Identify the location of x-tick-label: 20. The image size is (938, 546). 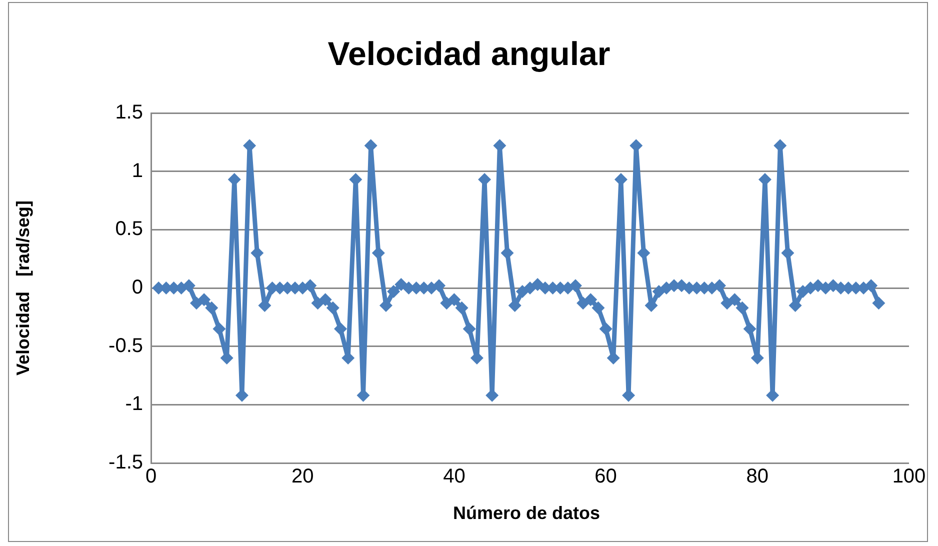
(302, 477).